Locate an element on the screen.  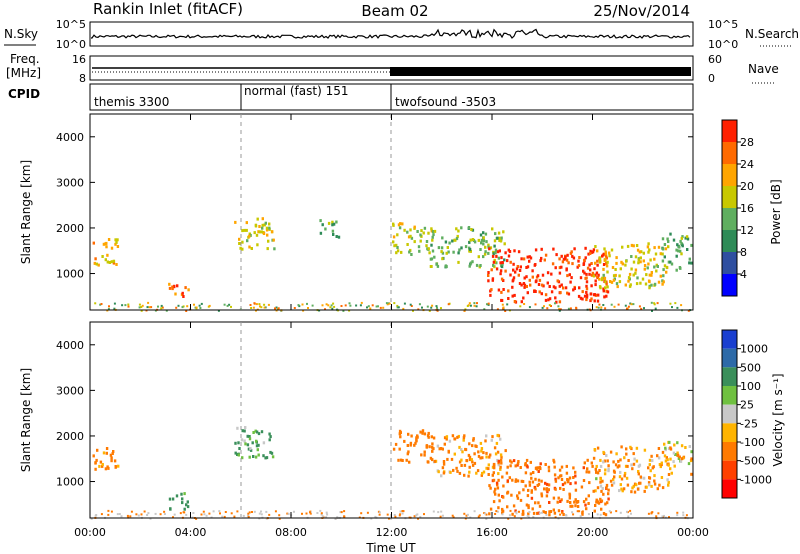
noise-trace is located at coordinates (391, 33).